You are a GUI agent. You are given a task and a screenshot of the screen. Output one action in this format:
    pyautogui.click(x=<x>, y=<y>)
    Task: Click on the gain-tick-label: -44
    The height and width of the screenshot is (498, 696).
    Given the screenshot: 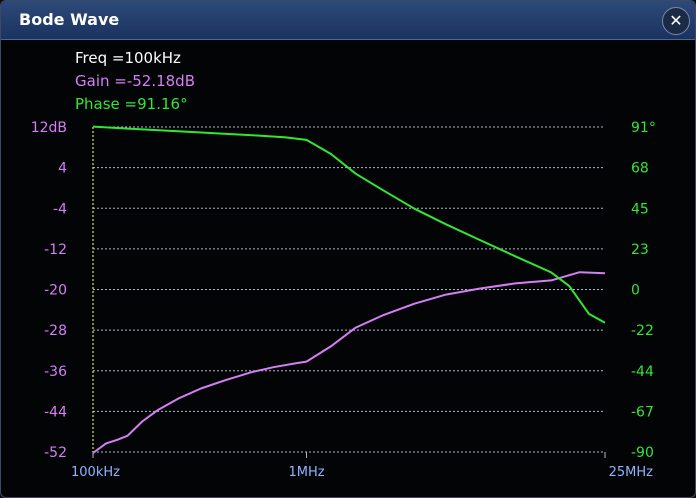 What is the action you would take?
    pyautogui.click(x=55, y=412)
    